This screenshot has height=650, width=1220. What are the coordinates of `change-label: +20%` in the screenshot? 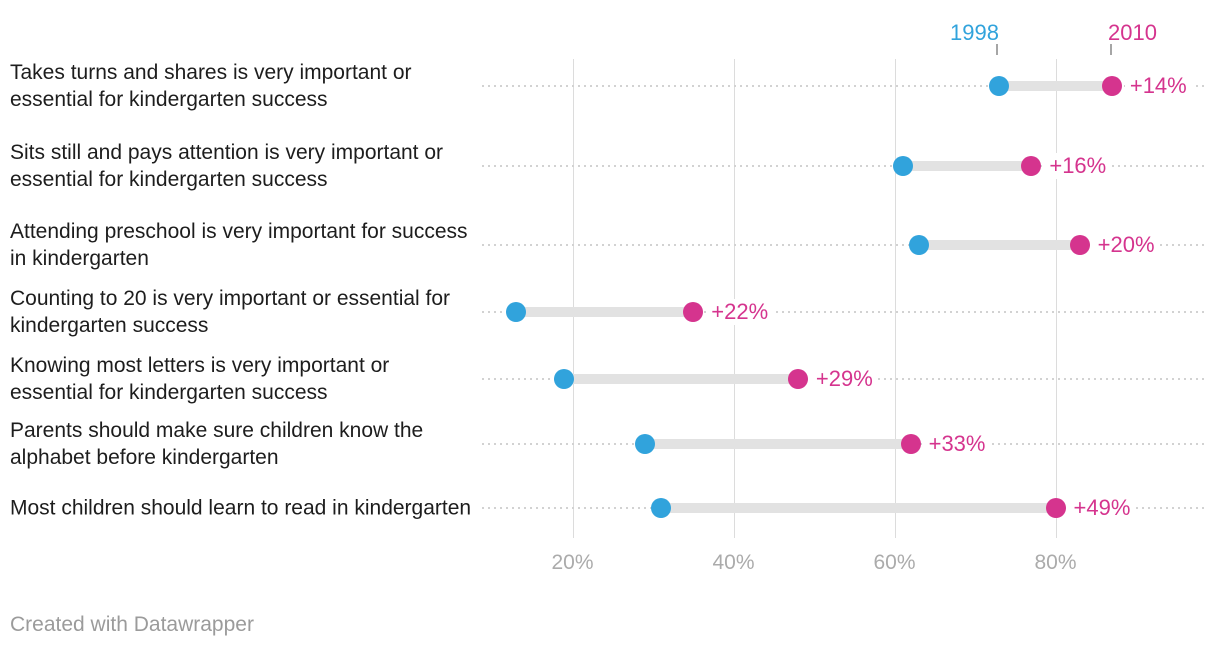 It's located at (1126, 245).